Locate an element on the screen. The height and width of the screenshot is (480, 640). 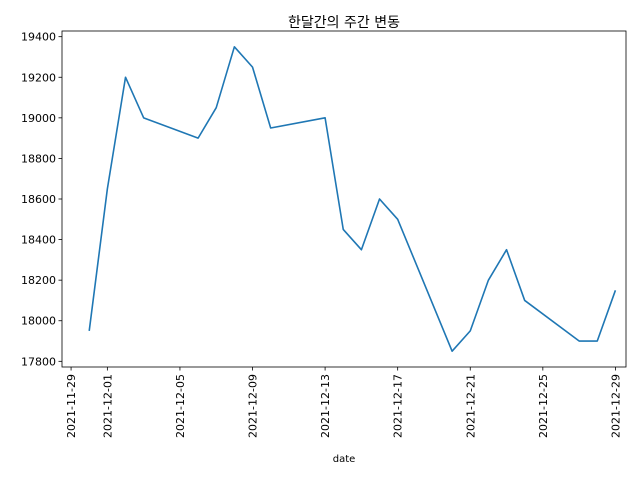
x-tick-label: 2021-12-21 is located at coordinates (470, 406).